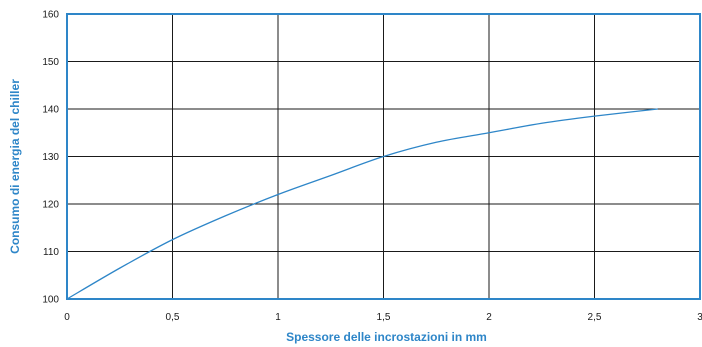  I want to click on y-tick-labels: 100 110 120 130 140 150 160, so click(50, 158).